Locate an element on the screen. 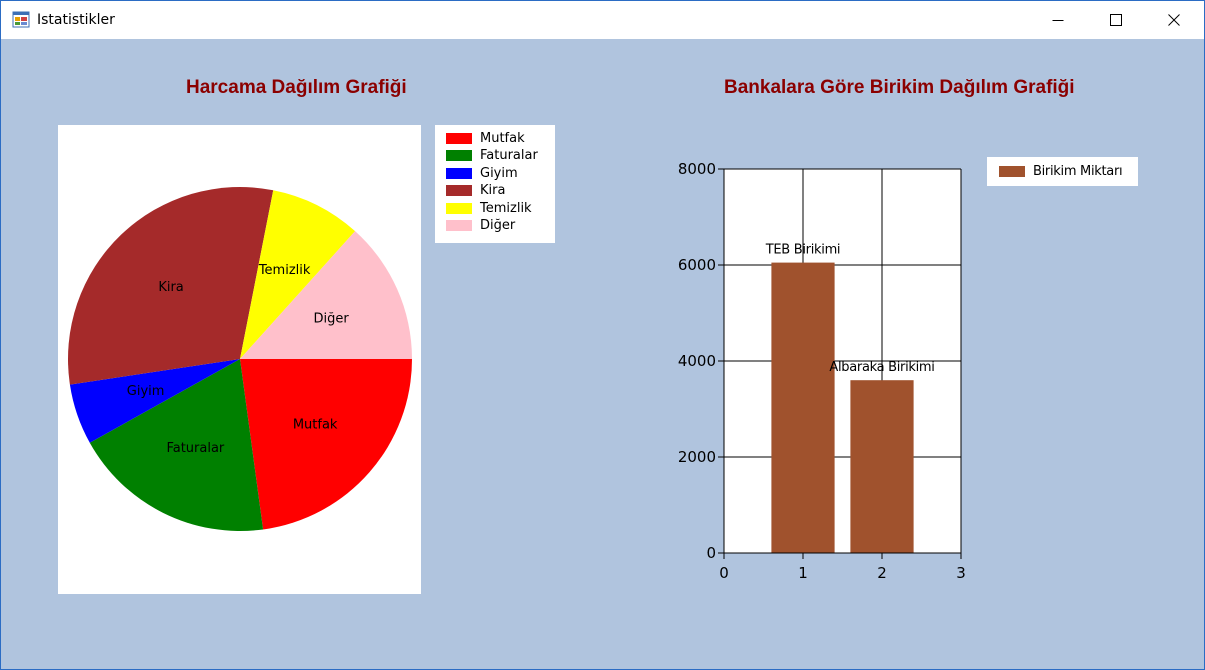 The height and width of the screenshot is (670, 1205). pie-label-kira: Kira is located at coordinates (170, 287).